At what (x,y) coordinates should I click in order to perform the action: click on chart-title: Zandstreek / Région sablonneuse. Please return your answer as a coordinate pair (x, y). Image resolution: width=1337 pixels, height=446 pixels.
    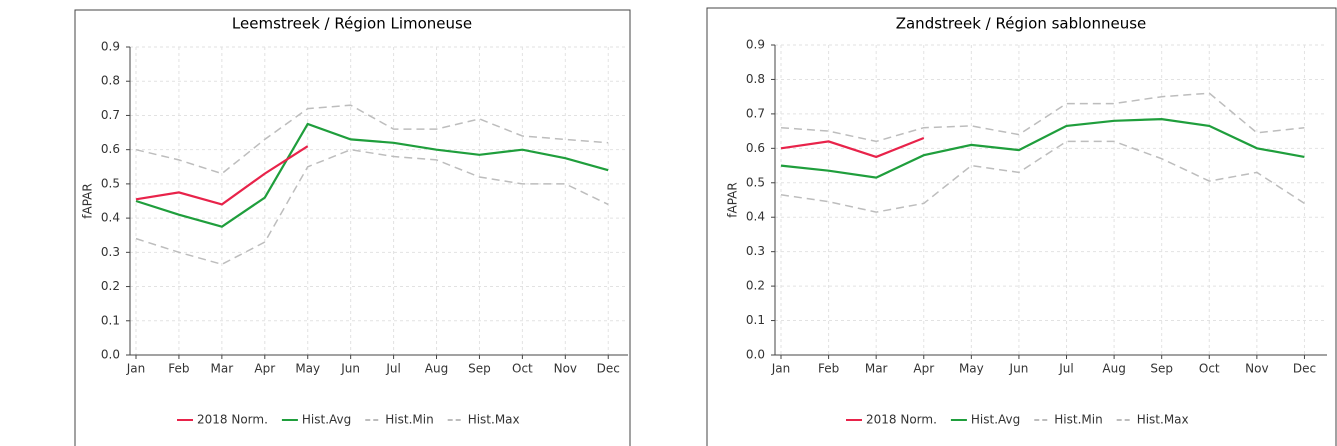
    Looking at the image, I should click on (1021, 24).